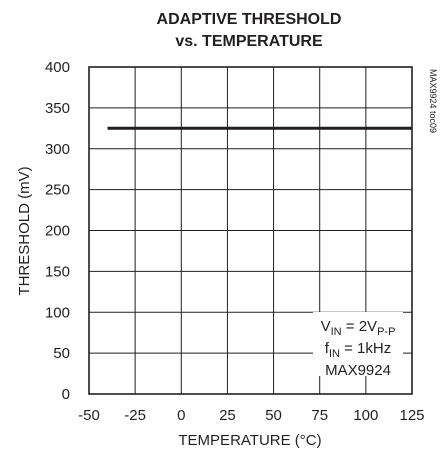 This screenshot has width=441, height=455. What do you see at coordinates (57, 190) in the screenshot?
I see `y-tick-label: 250` at bounding box center [57, 190].